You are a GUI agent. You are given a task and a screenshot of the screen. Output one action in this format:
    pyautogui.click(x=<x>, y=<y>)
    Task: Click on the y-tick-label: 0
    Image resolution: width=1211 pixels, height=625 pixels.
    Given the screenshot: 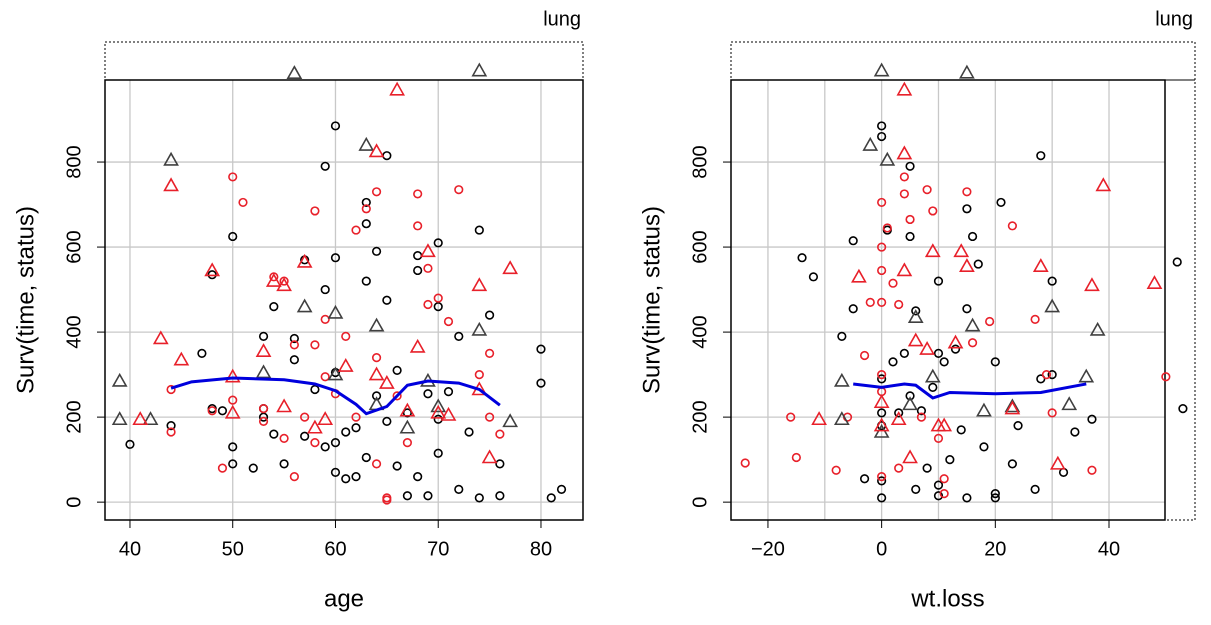 What is the action you would take?
    pyautogui.click(x=74, y=502)
    